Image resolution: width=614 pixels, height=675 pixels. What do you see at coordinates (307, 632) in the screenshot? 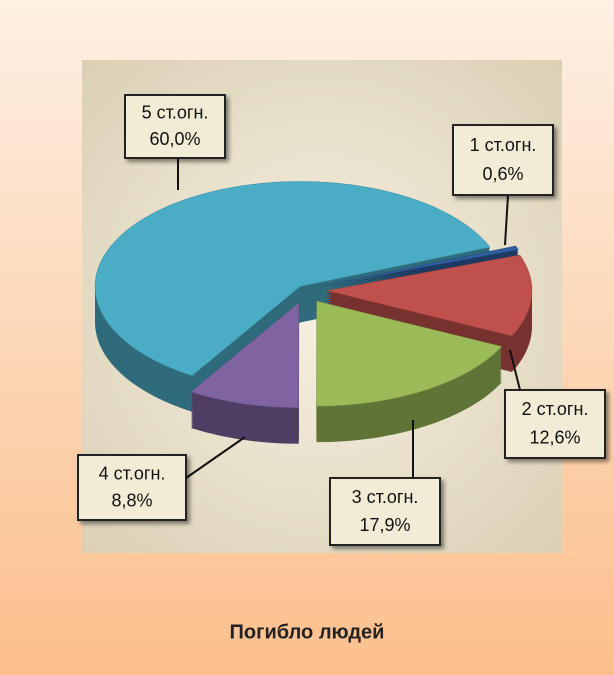
I see `chart-title: Погибло людей` at bounding box center [307, 632].